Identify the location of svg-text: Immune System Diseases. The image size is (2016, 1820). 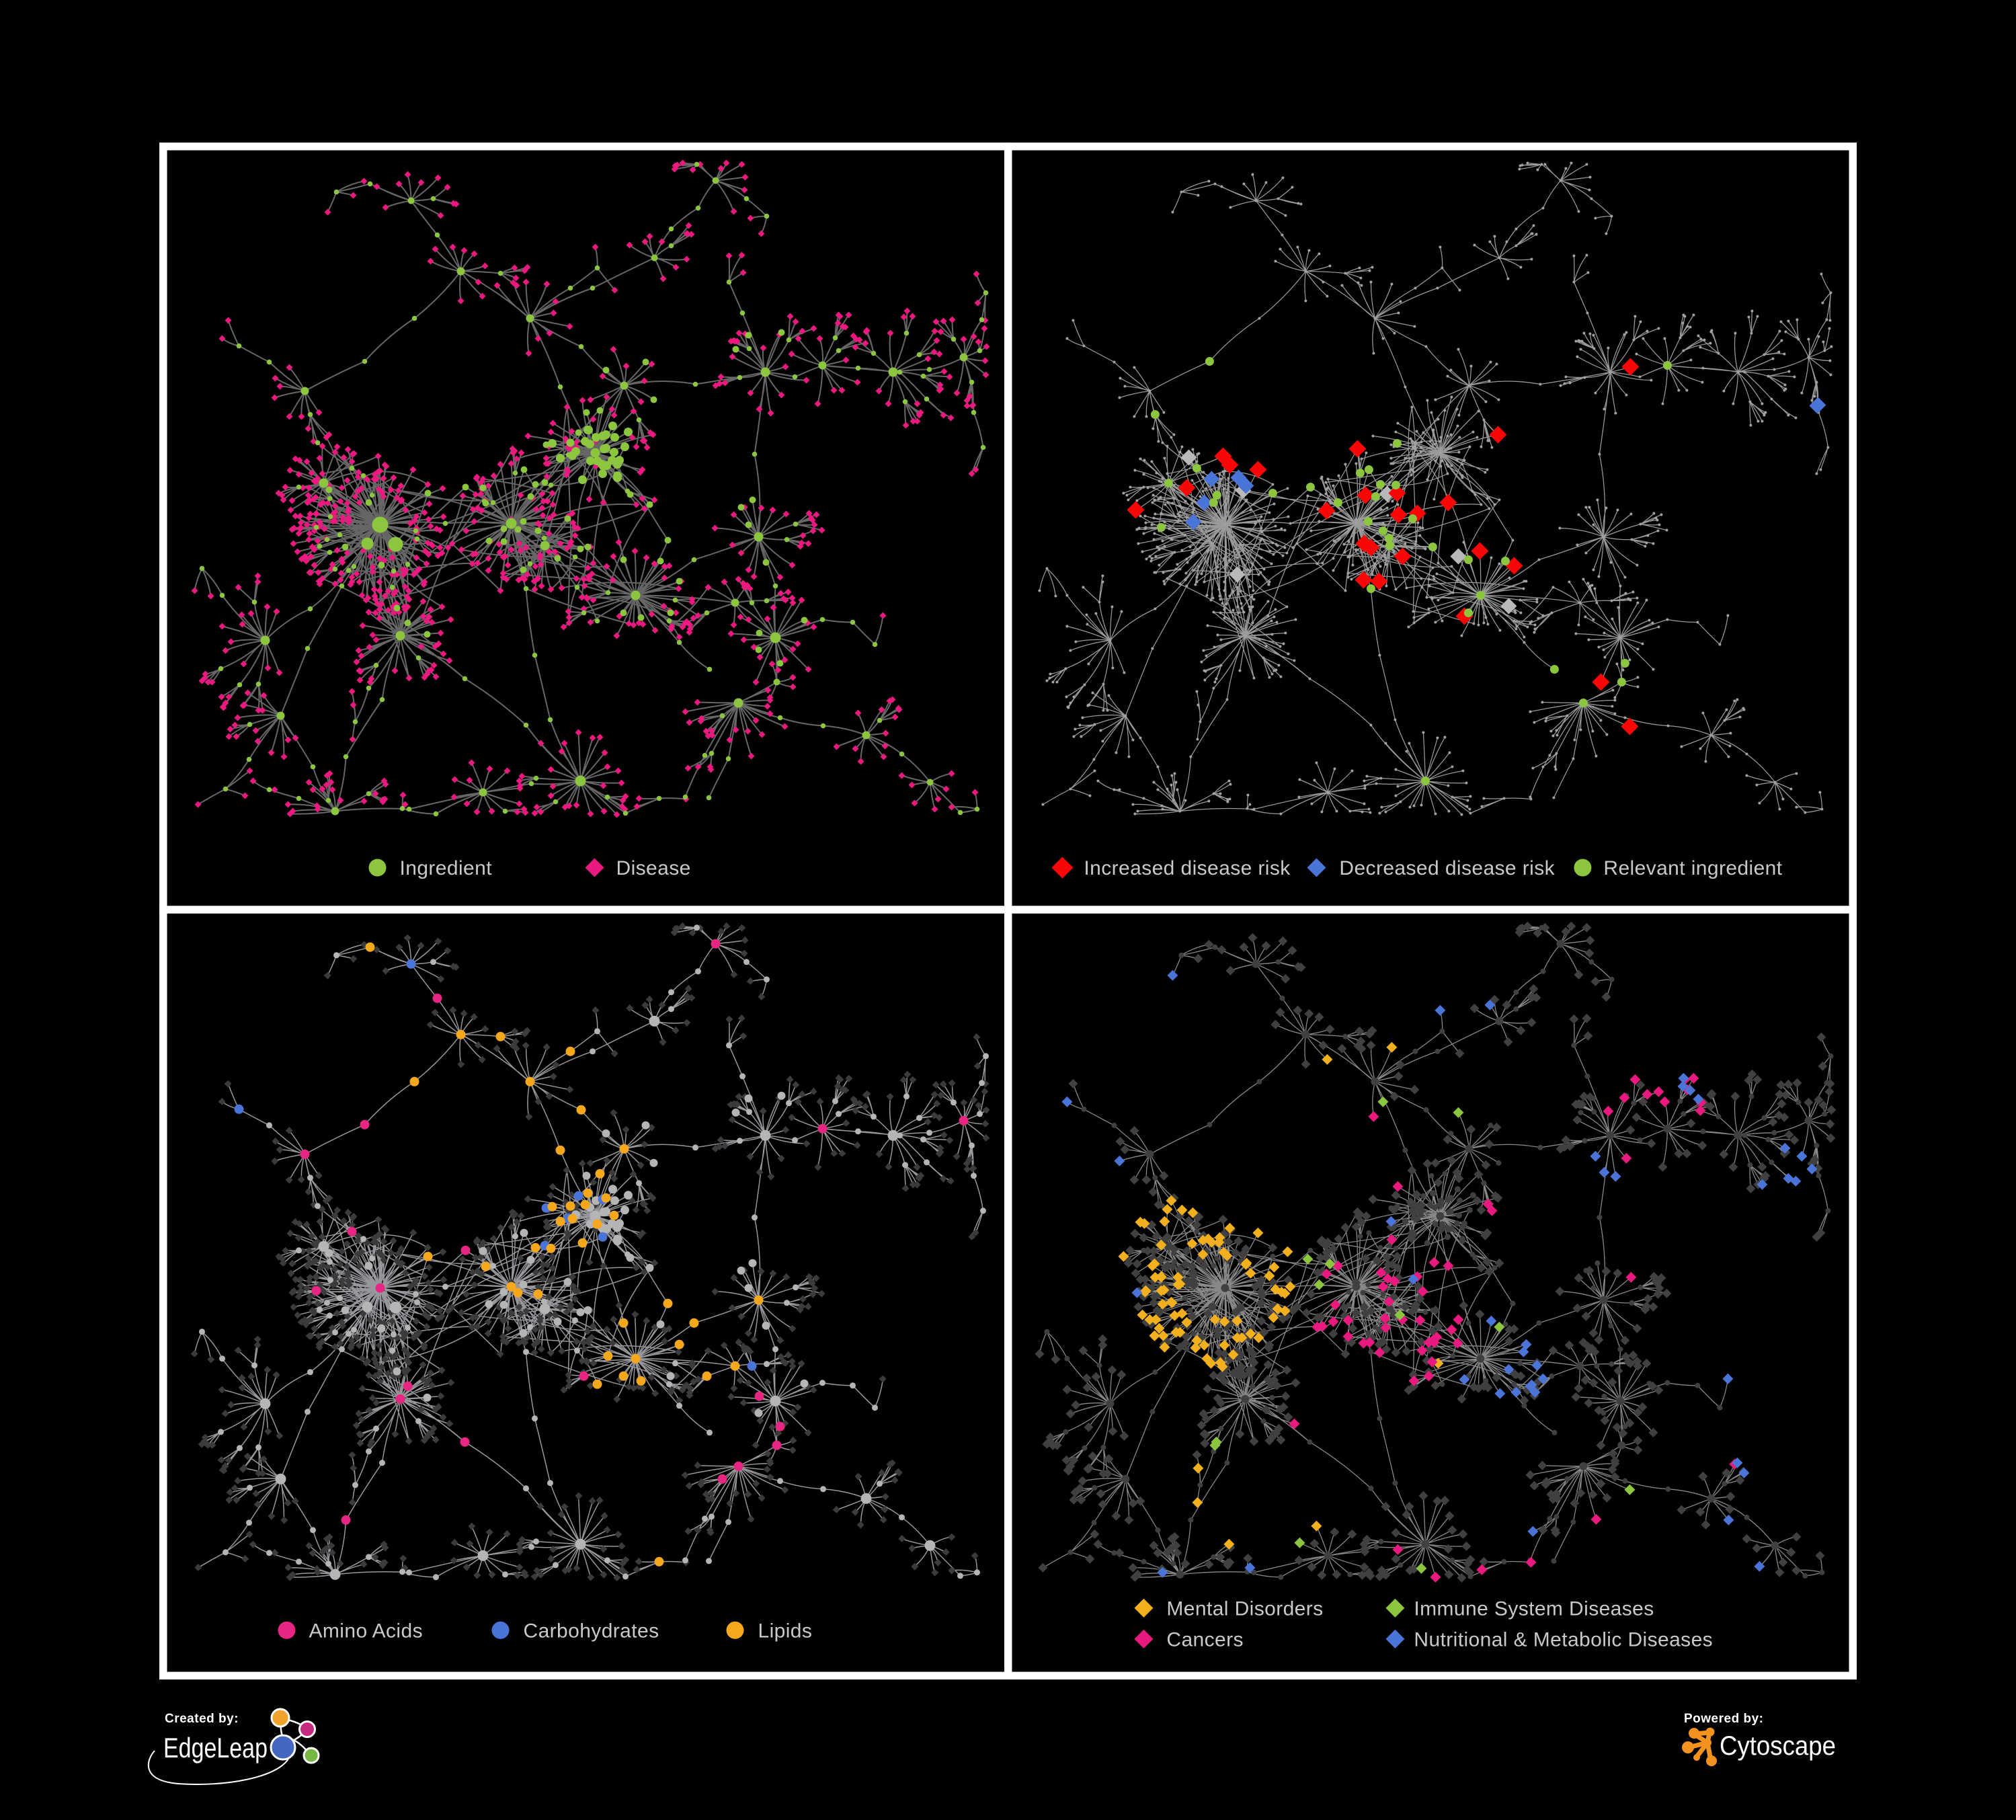
(1534, 1608).